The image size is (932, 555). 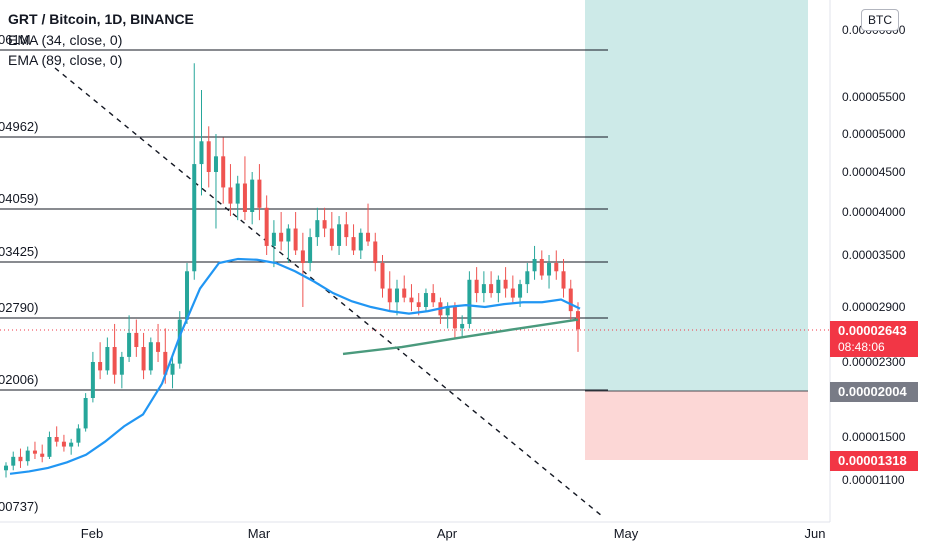 What do you see at coordinates (815, 533) in the screenshot?
I see `time-tick-label: Jun` at bounding box center [815, 533].